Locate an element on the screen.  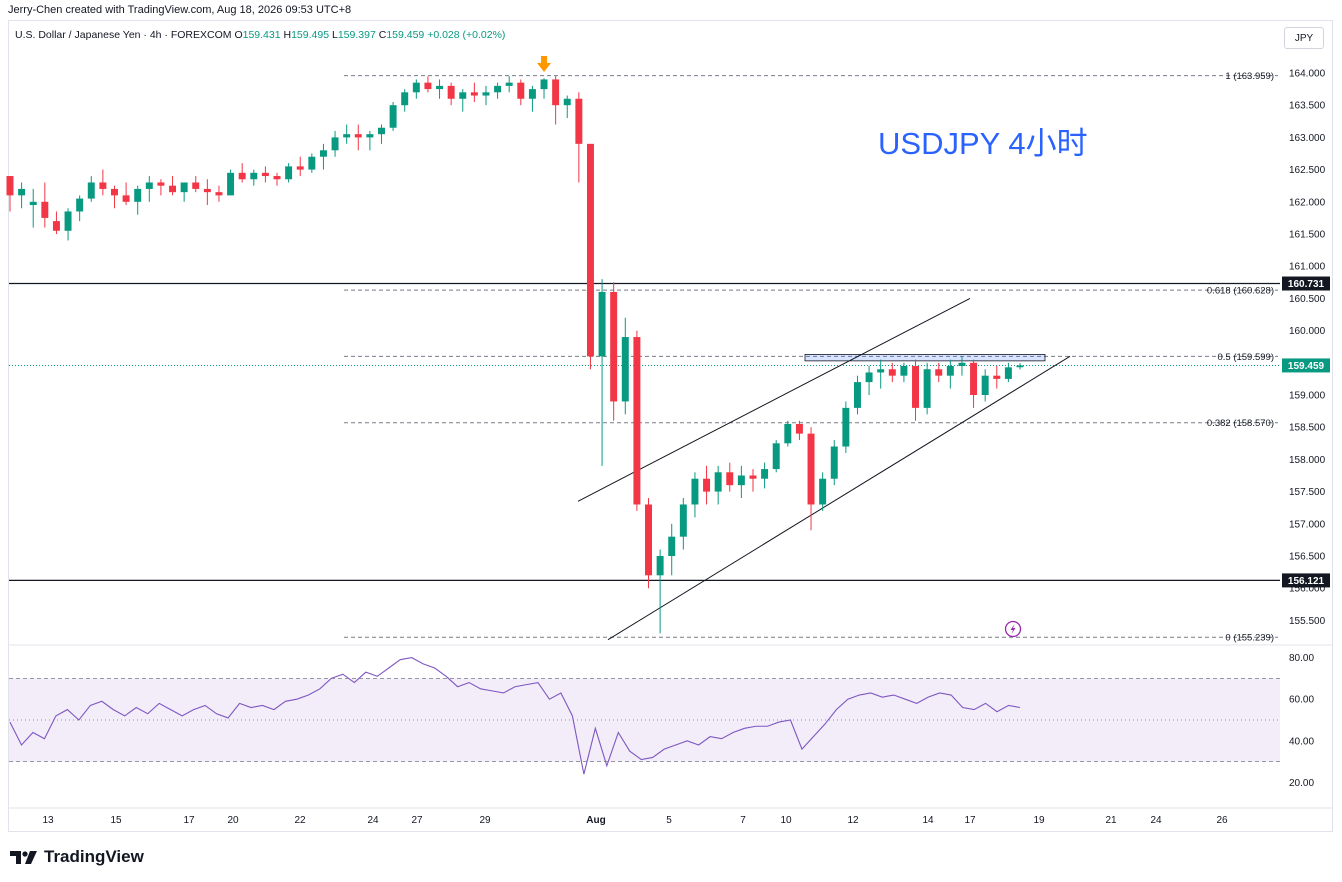
key-level-tag-label: 156.121 is located at coordinates (1306, 581).